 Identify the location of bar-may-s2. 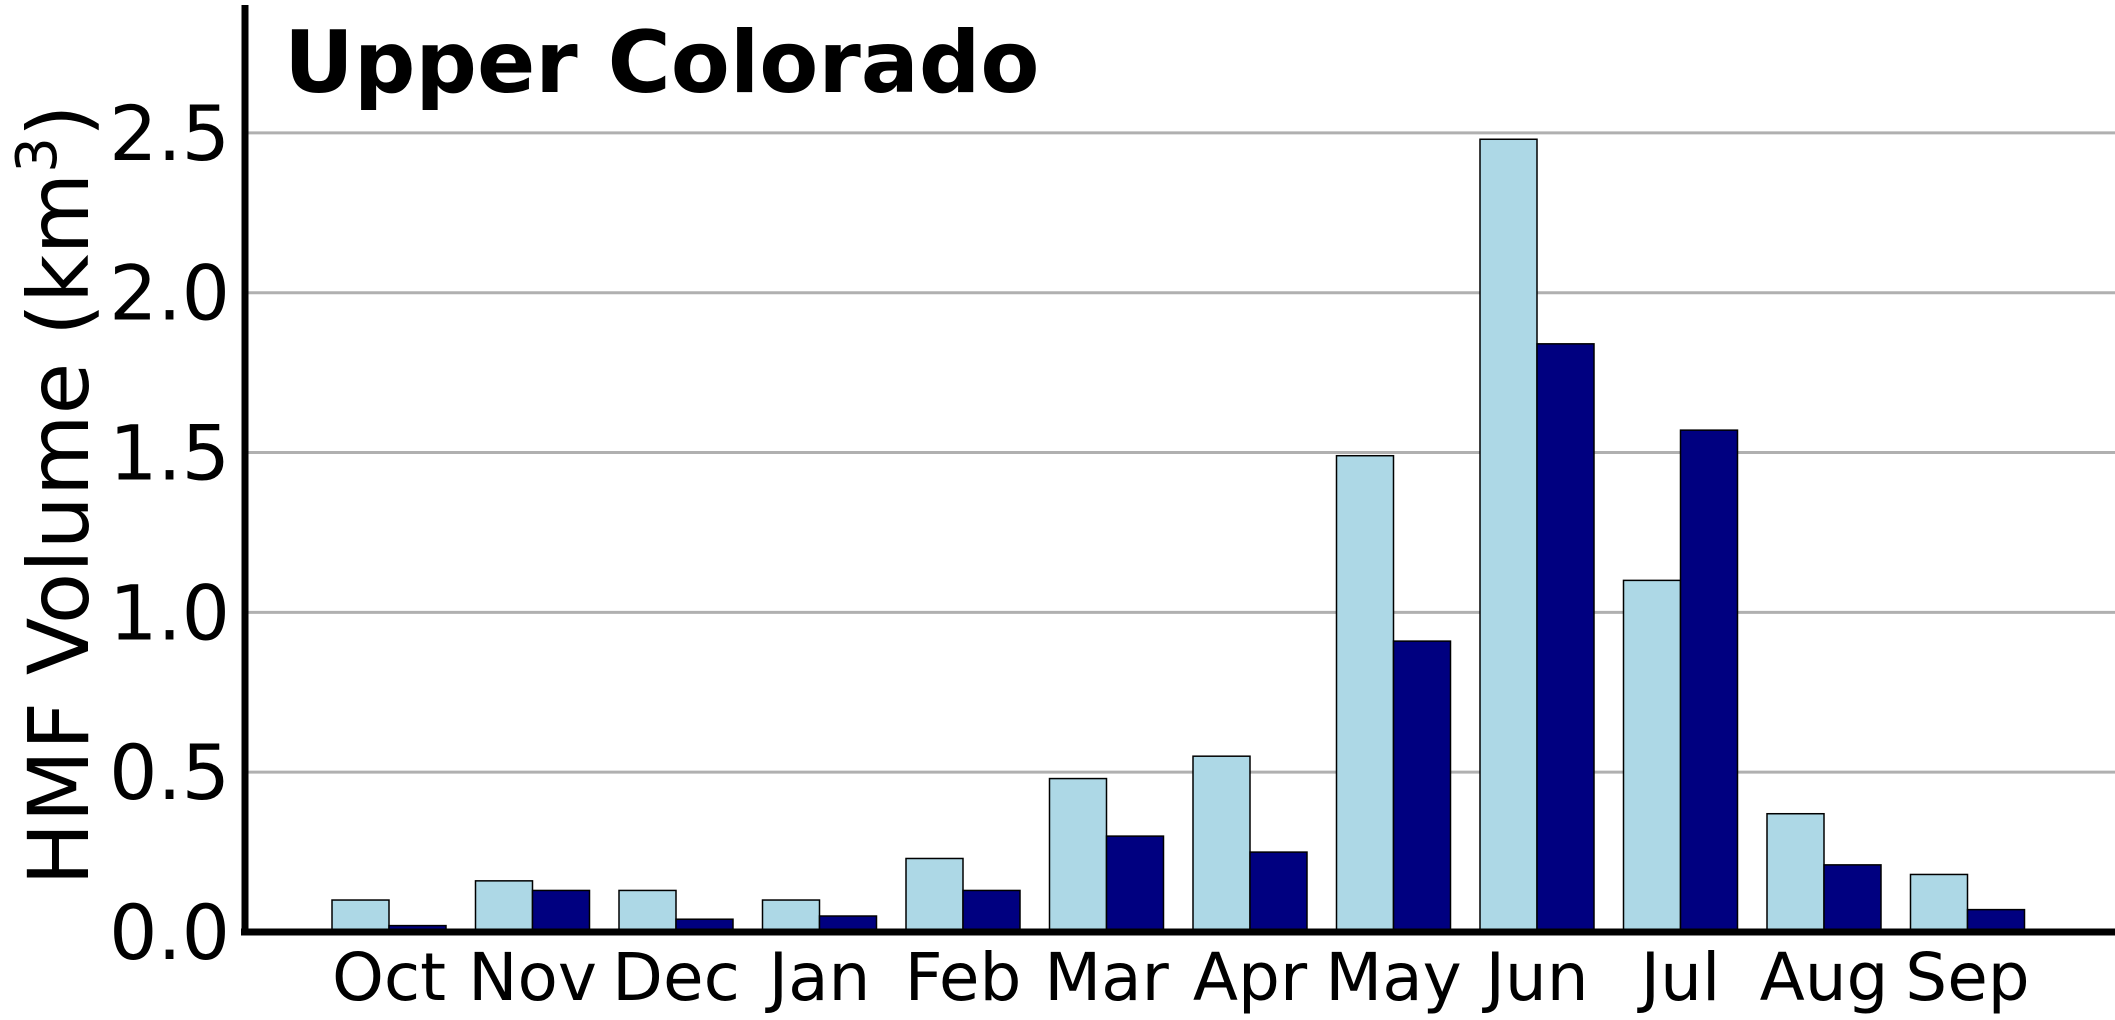
(1422, 786).